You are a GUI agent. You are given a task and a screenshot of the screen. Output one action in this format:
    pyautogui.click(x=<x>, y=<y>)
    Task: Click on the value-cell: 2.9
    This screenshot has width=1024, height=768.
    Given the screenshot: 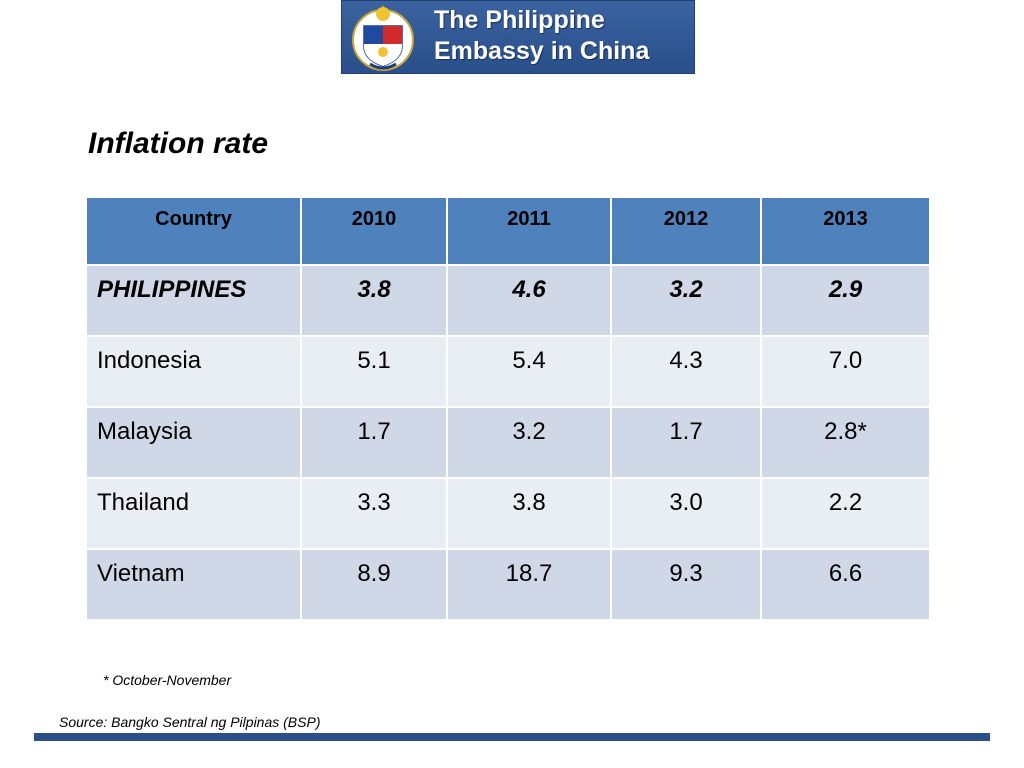 What is the action you would take?
    pyautogui.click(x=845, y=300)
    